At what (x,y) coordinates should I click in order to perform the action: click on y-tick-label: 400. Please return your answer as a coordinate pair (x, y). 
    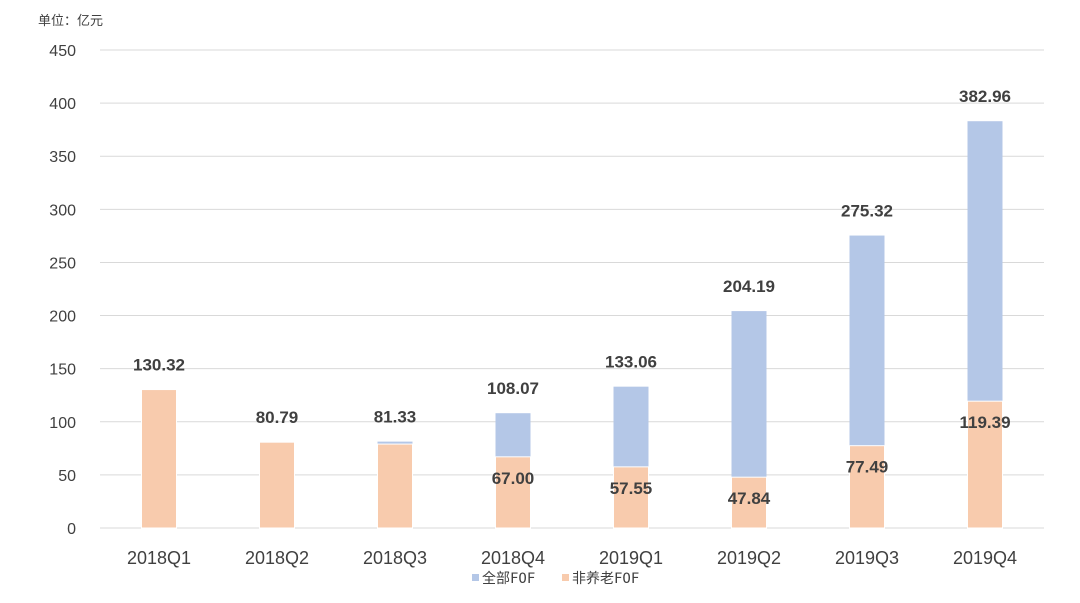
    Looking at the image, I should click on (62, 104).